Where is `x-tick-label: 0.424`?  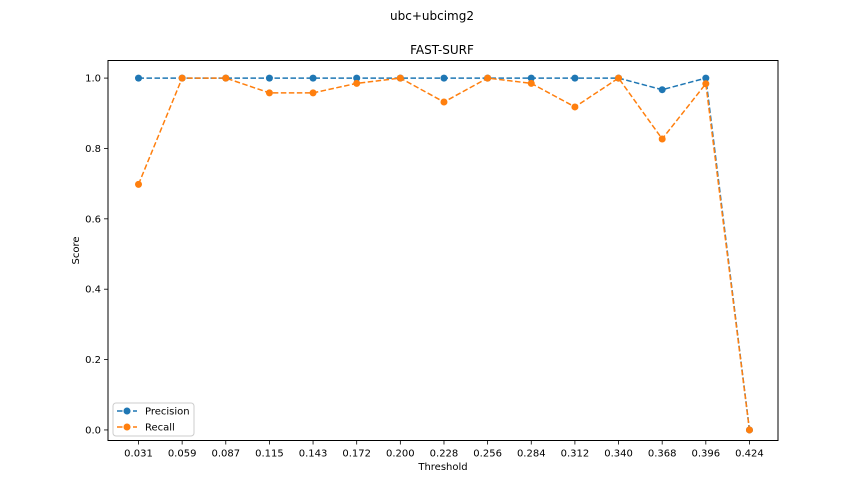 x-tick-label: 0.424 is located at coordinates (749, 454).